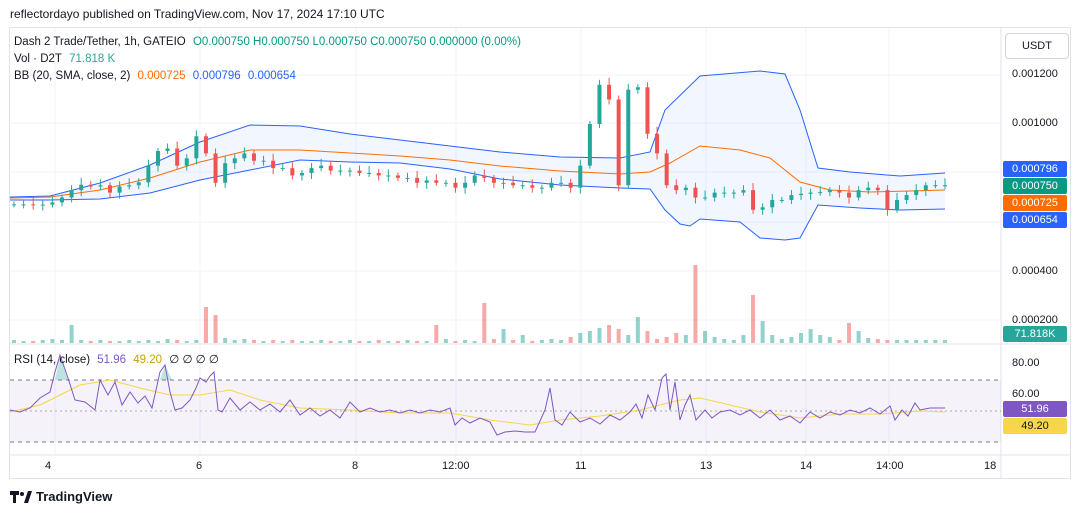  What do you see at coordinates (1026, 394) in the screenshot?
I see `rsi-tick-60: 60.00` at bounding box center [1026, 394].